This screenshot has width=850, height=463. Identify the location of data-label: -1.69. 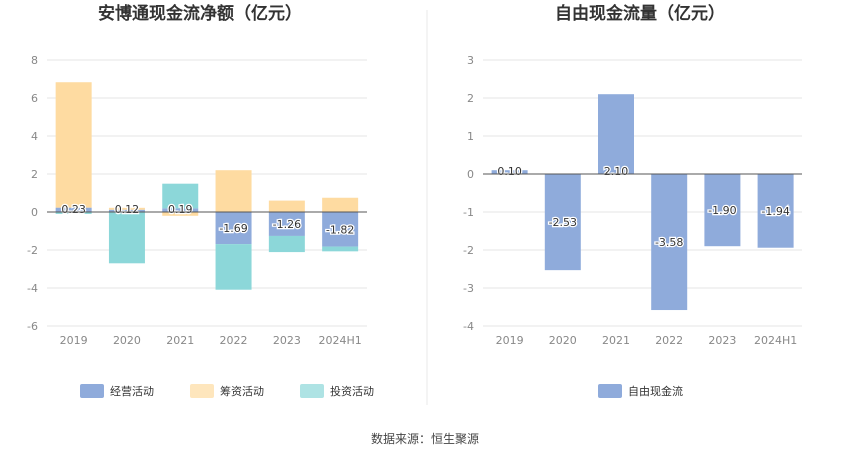
(233, 228).